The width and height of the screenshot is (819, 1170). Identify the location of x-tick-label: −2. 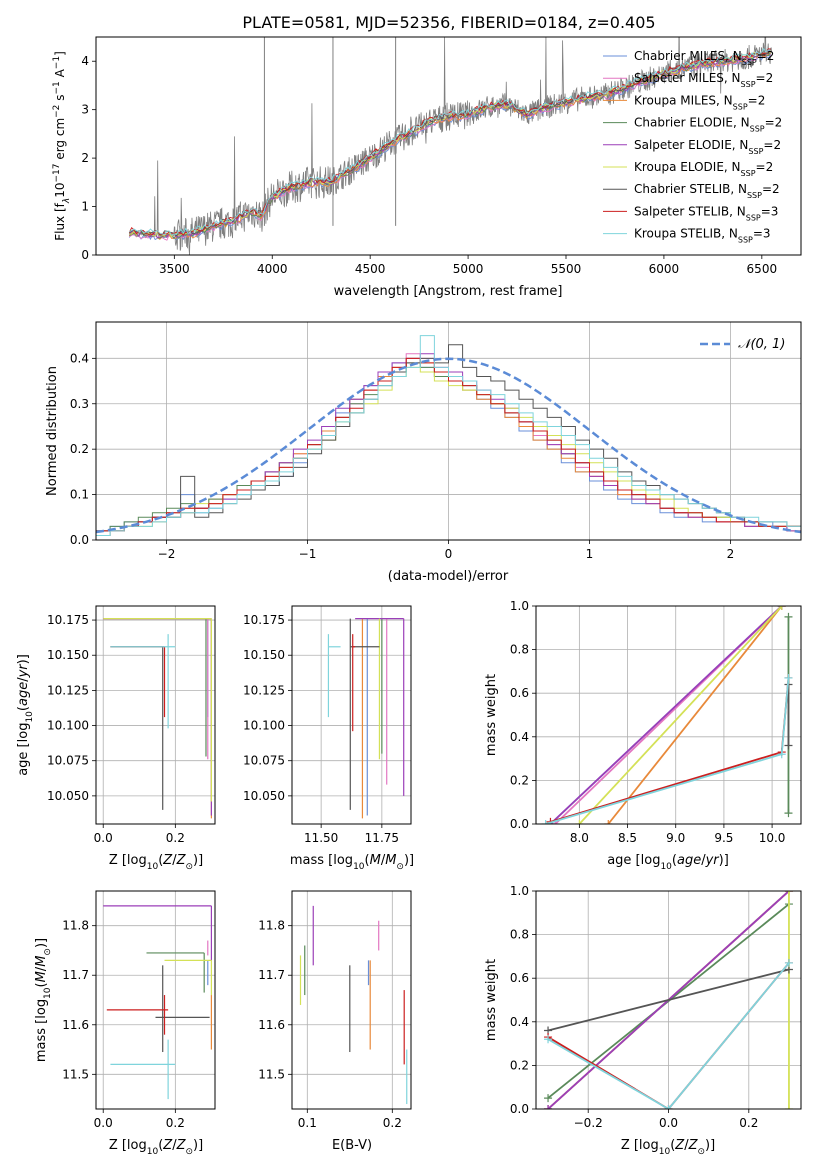
(167, 554).